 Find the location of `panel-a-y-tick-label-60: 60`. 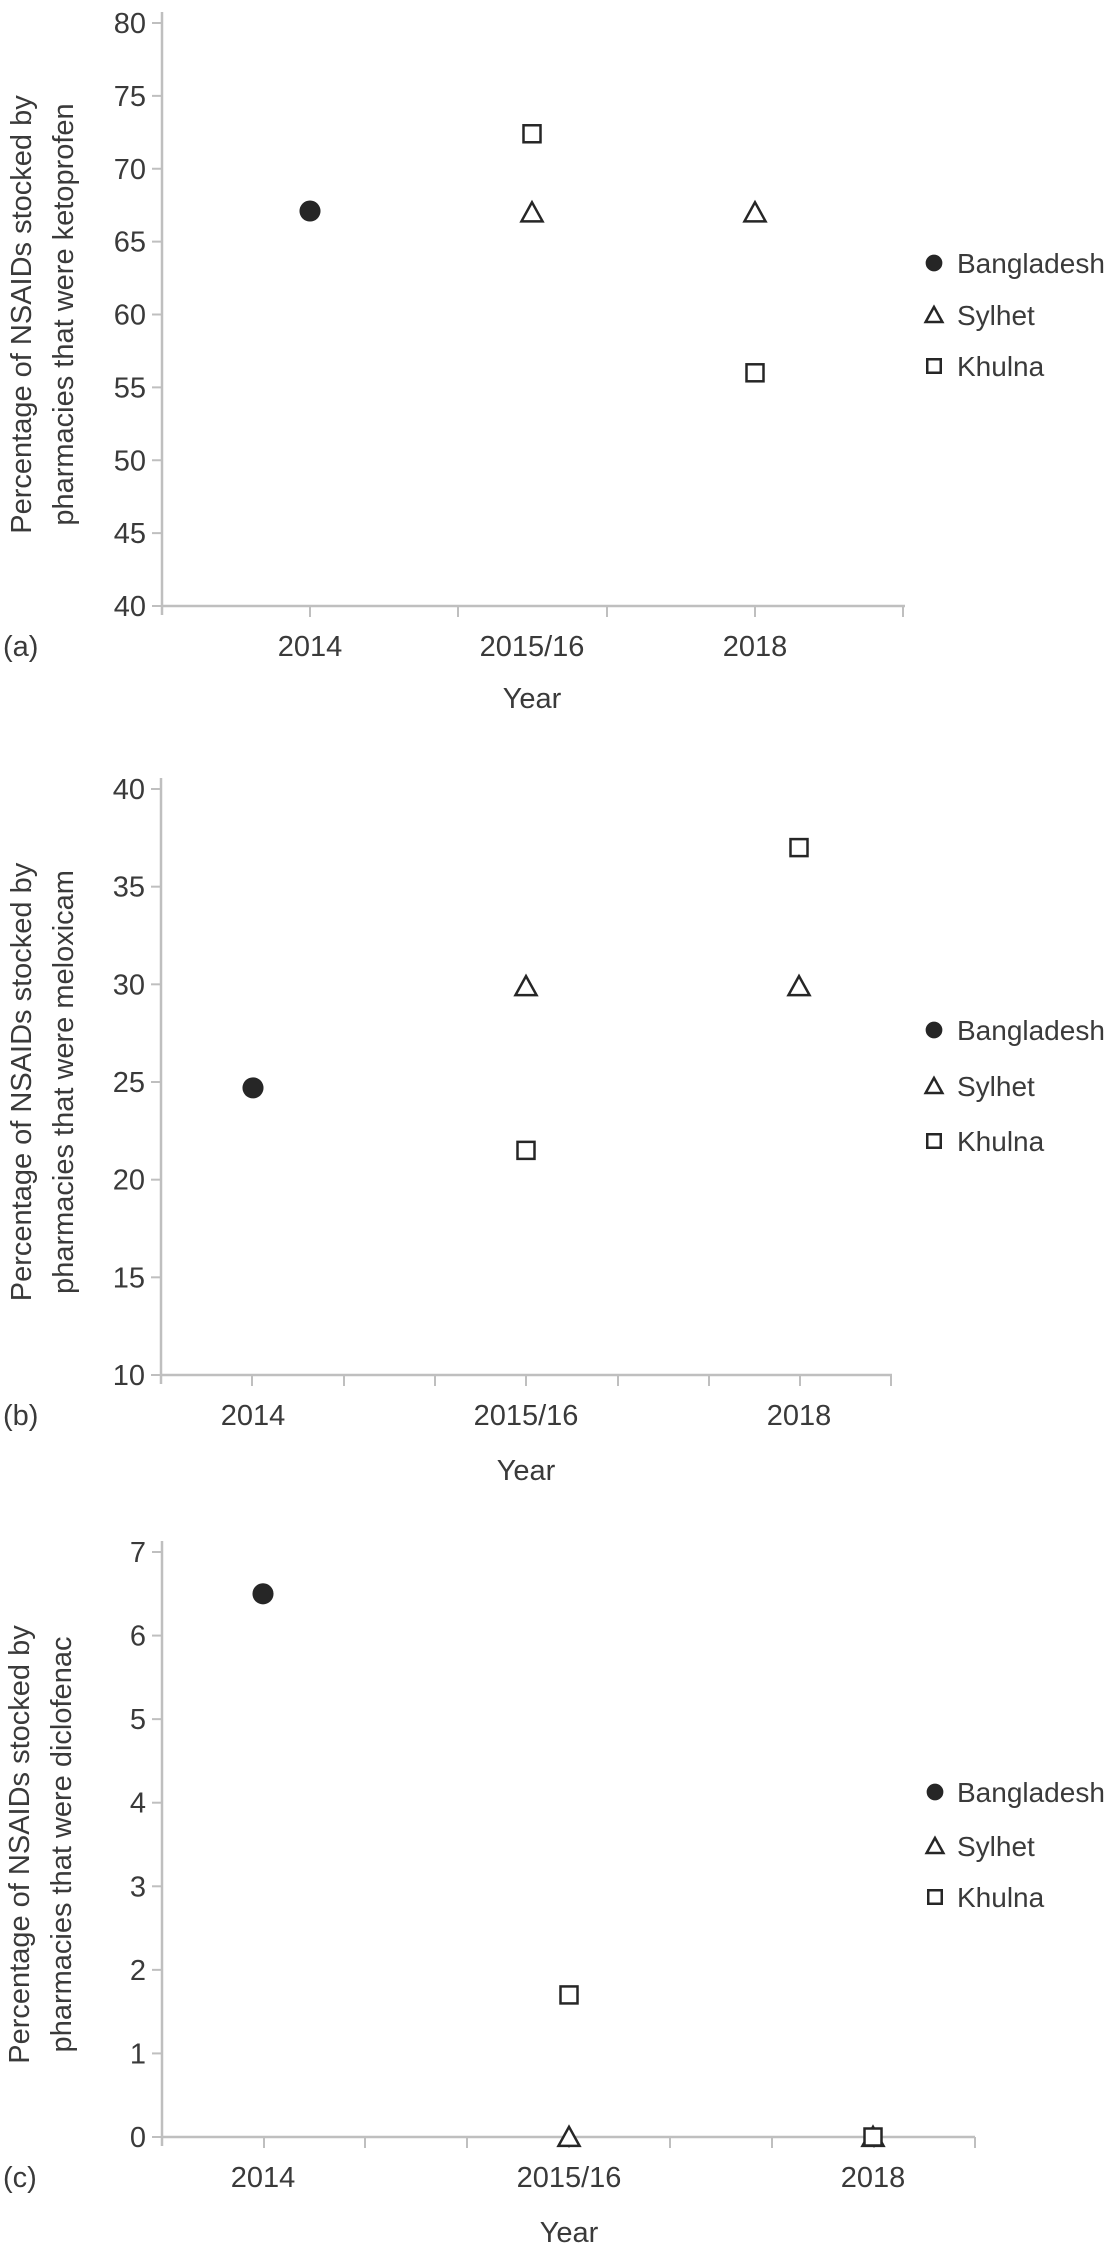

panel-a-y-tick-label-60: 60 is located at coordinates (130, 316).